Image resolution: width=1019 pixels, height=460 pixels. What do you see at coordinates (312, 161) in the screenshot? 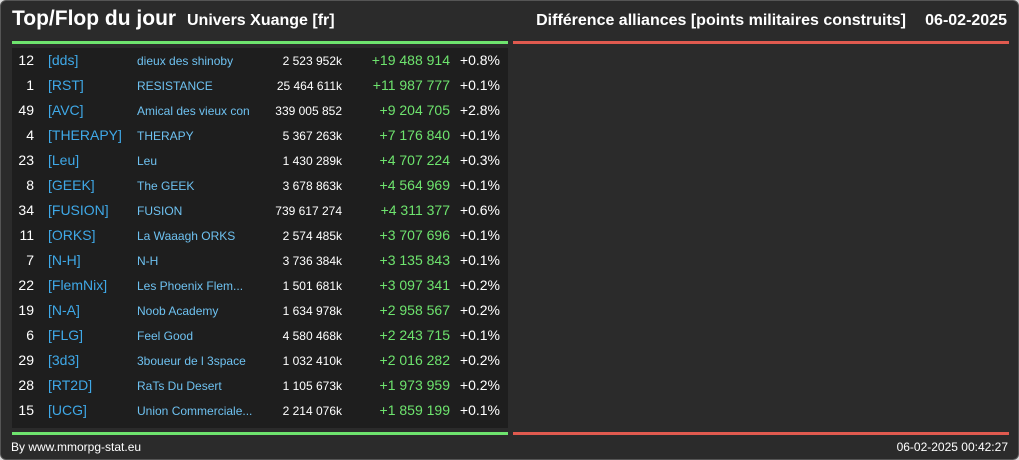
I see `points-cell: 1 430 289k` at bounding box center [312, 161].